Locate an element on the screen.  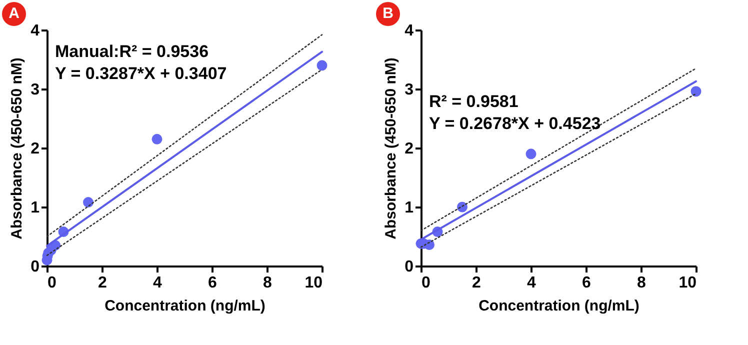
panel-badge: A is located at coordinates (14, 14).